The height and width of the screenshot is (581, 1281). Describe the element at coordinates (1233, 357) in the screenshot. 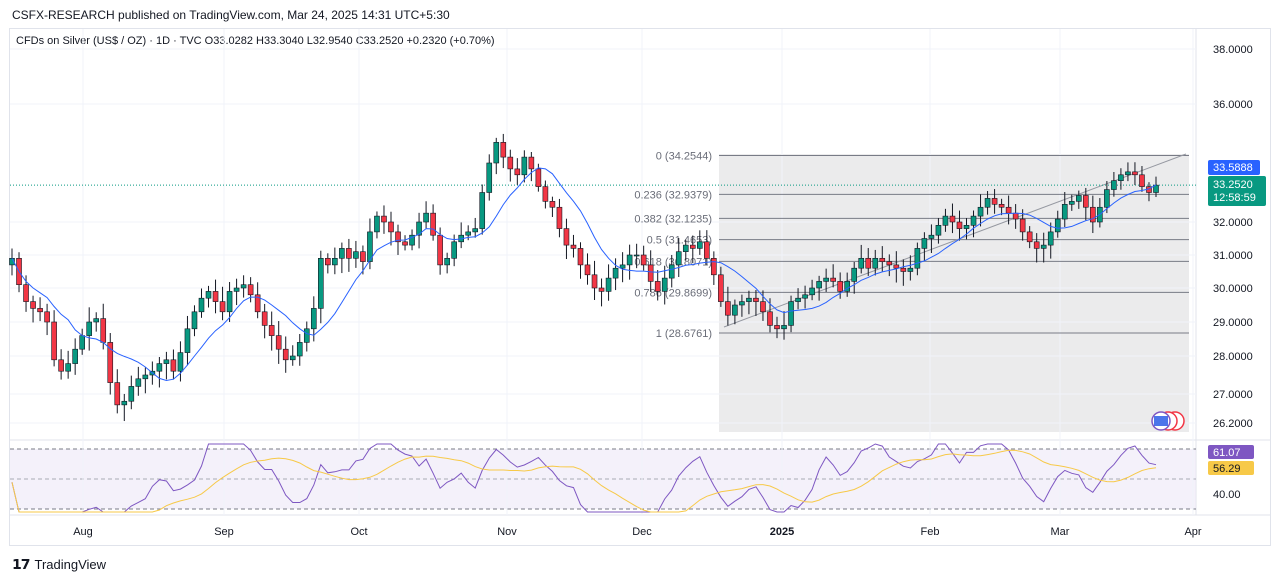

I see `price-tick-label: 28.0000` at that location.